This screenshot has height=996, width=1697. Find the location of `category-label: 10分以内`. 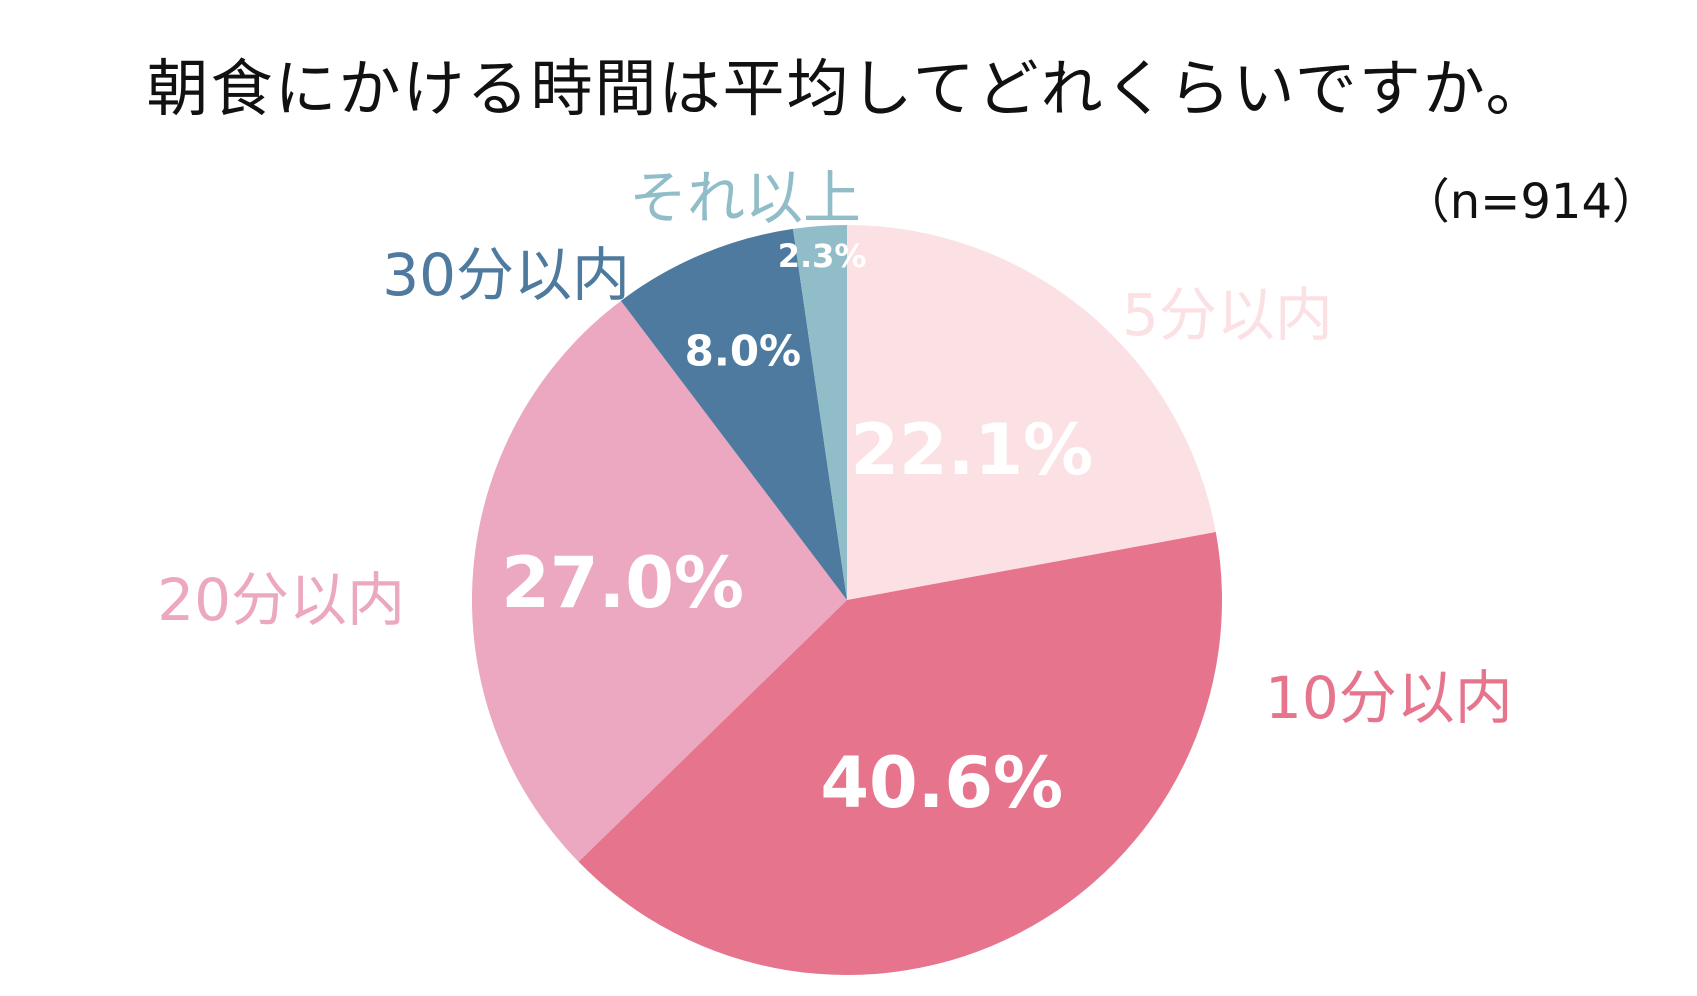

category-label: 10分以内 is located at coordinates (1389, 698).